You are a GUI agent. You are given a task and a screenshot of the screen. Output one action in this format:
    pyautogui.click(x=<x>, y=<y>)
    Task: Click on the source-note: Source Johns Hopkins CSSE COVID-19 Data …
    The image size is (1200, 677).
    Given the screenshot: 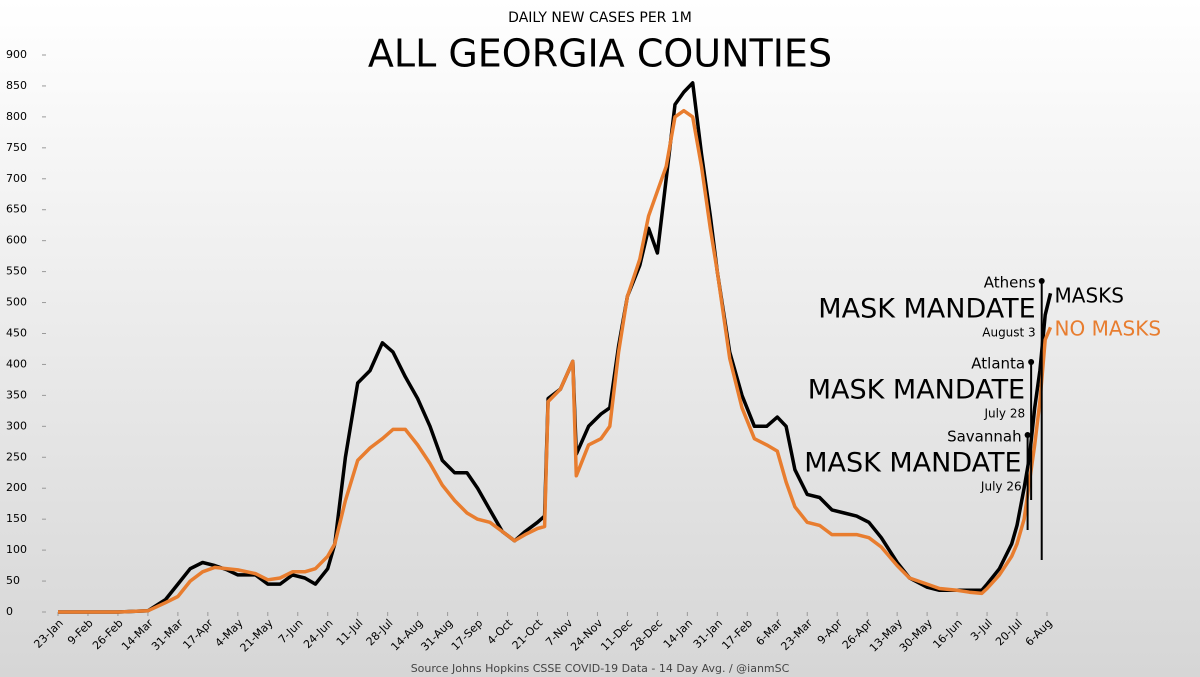 What is the action you would take?
    pyautogui.click(x=600, y=668)
    